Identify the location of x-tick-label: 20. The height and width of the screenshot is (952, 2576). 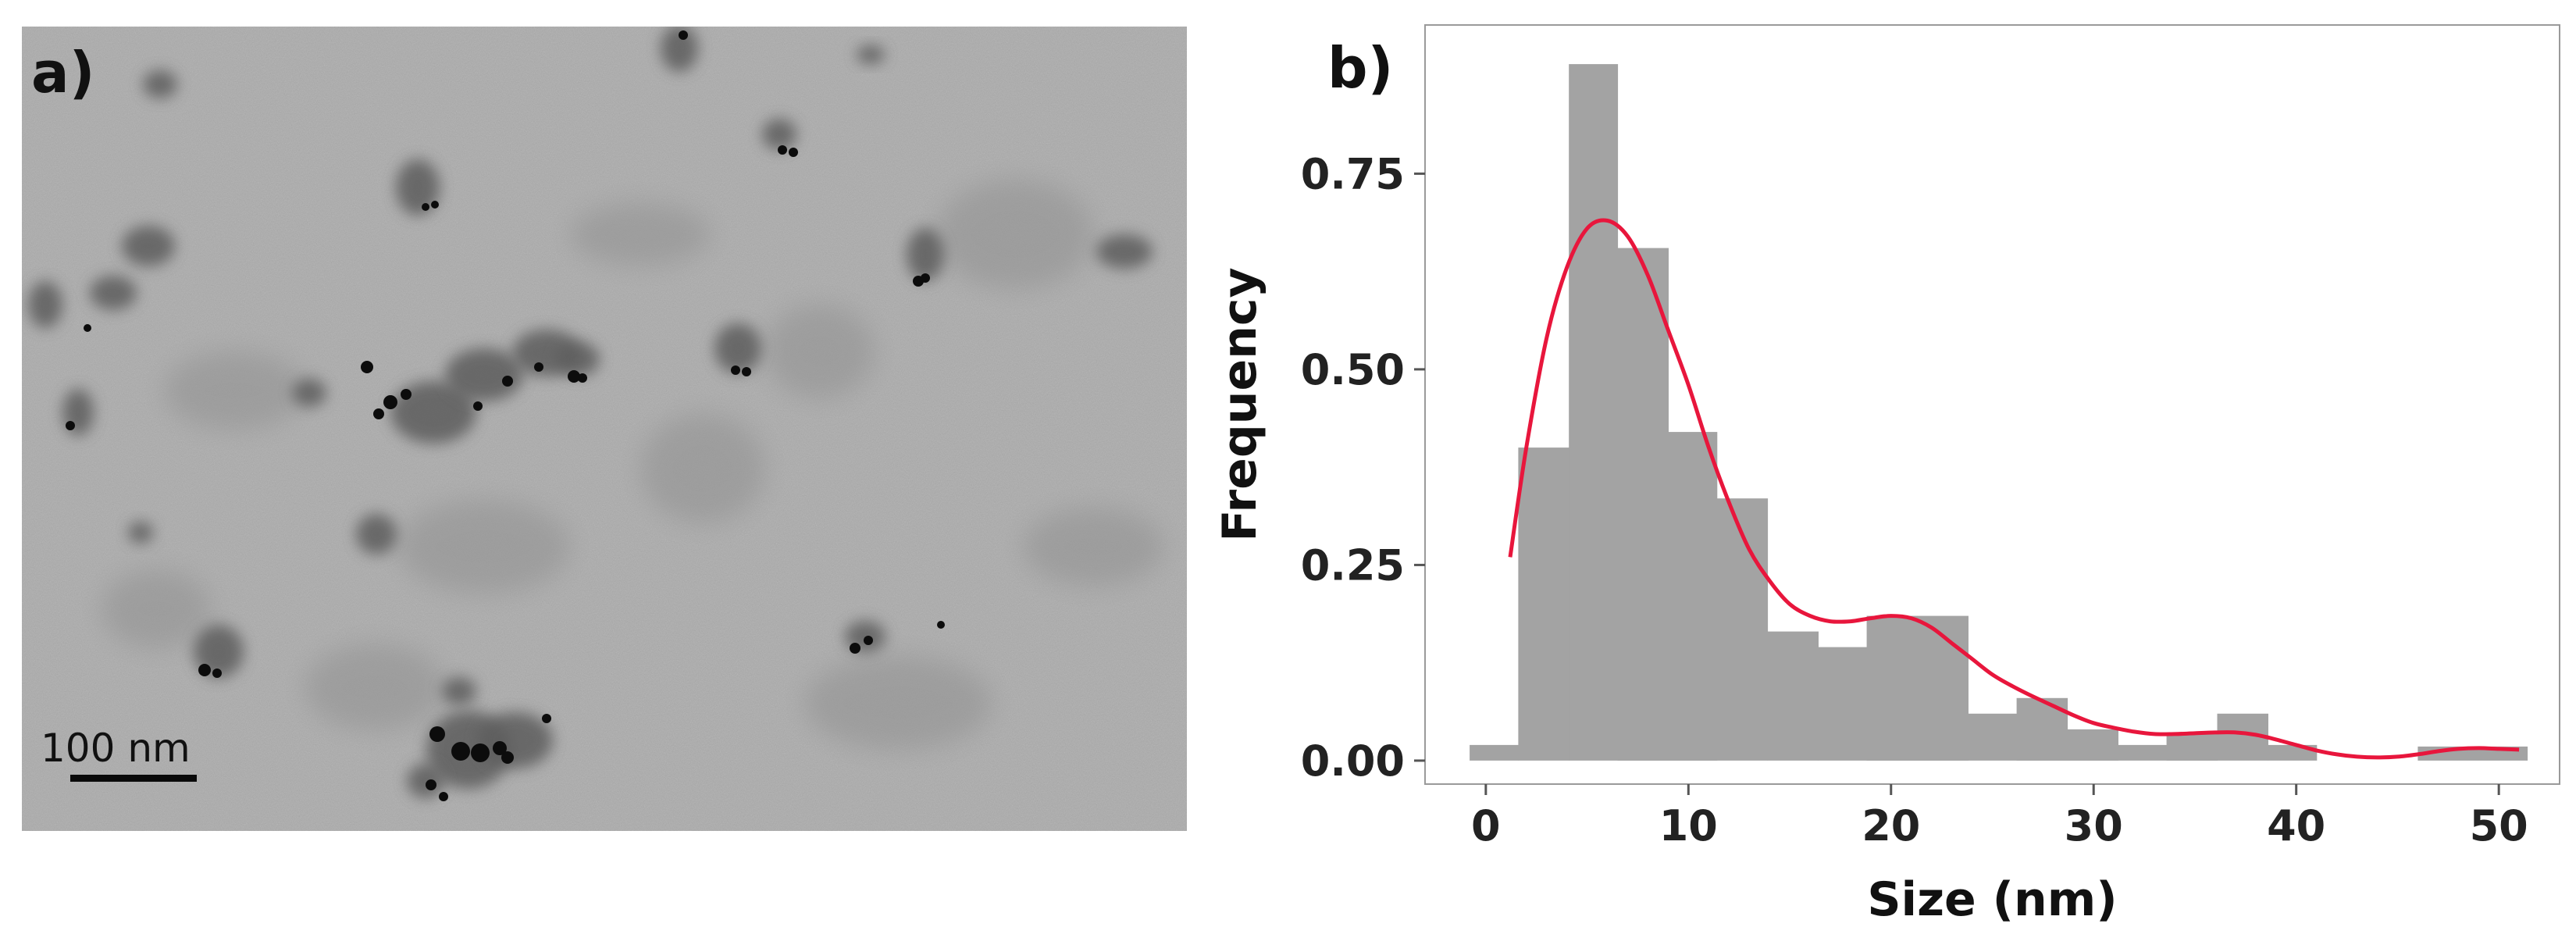
(1891, 825).